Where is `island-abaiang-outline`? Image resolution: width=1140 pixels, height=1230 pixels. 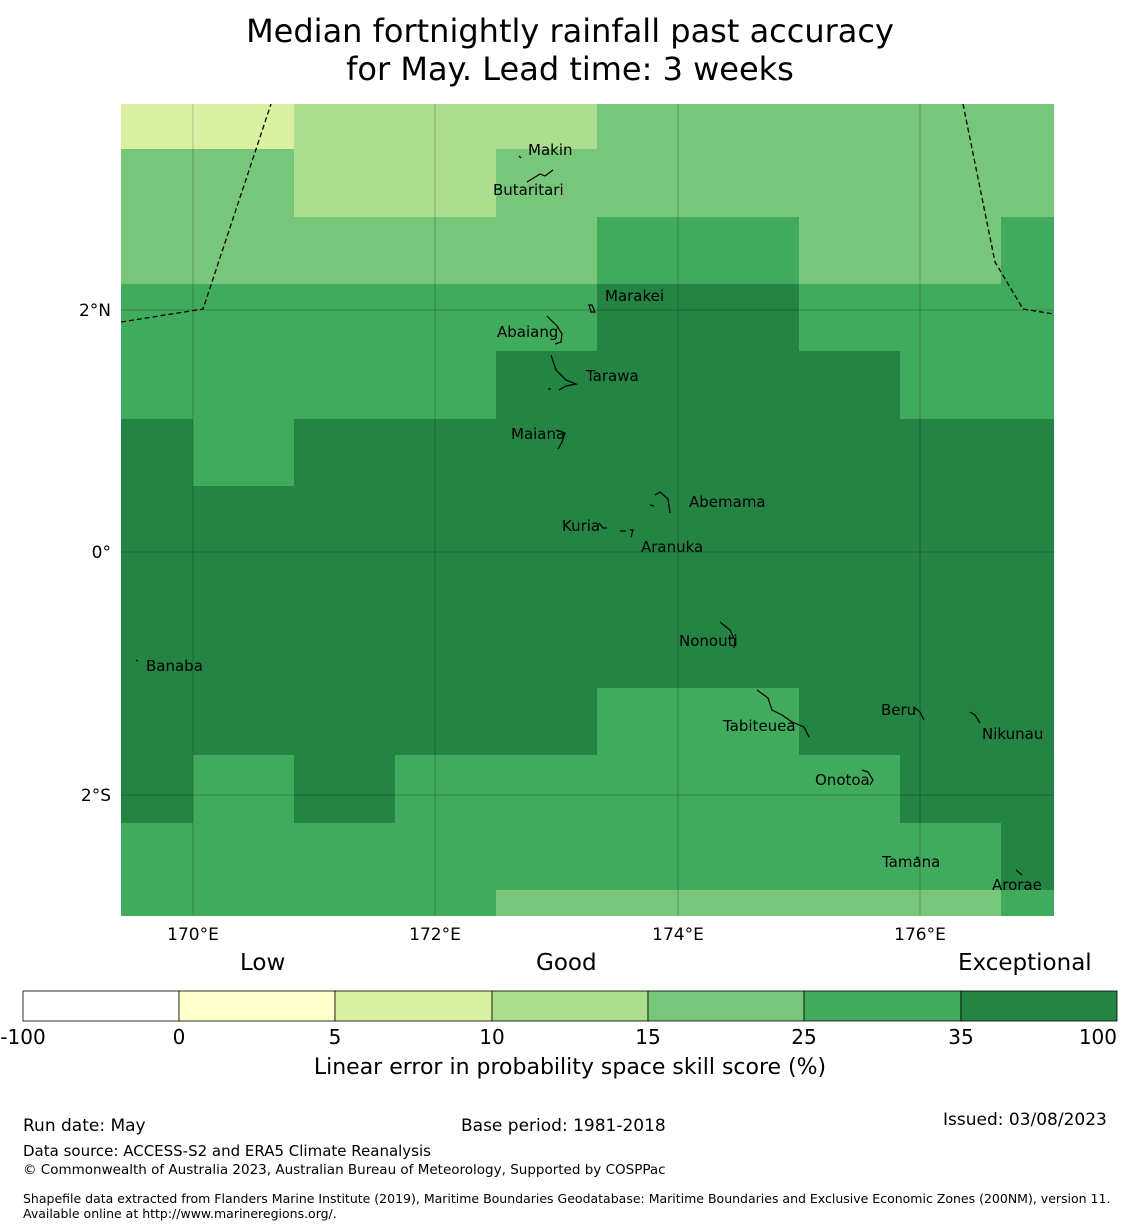 island-abaiang-outline is located at coordinates (554, 330).